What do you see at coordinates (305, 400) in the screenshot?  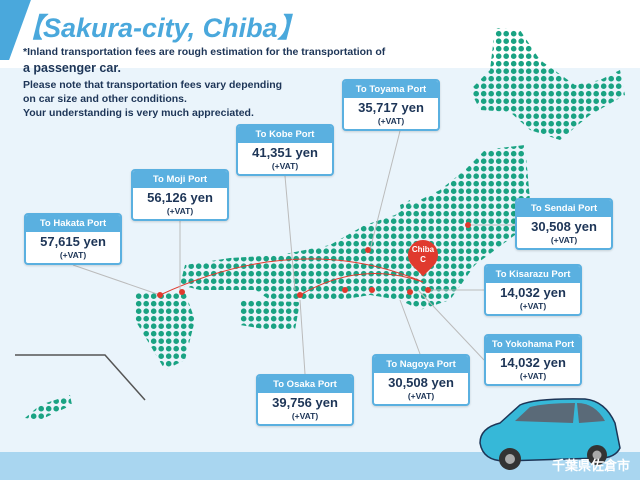 I see `port-card-osaka: To Osaka Port 39,756 yen (+VAT)` at bounding box center [305, 400].